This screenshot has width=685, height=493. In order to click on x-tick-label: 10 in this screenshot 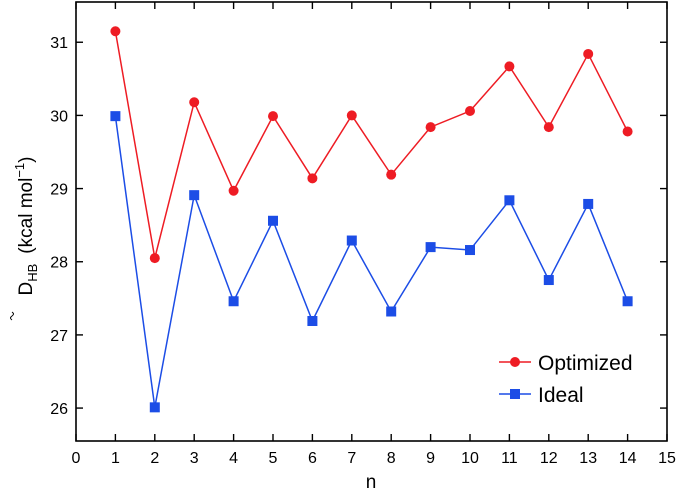, I will do `click(470, 458)`.